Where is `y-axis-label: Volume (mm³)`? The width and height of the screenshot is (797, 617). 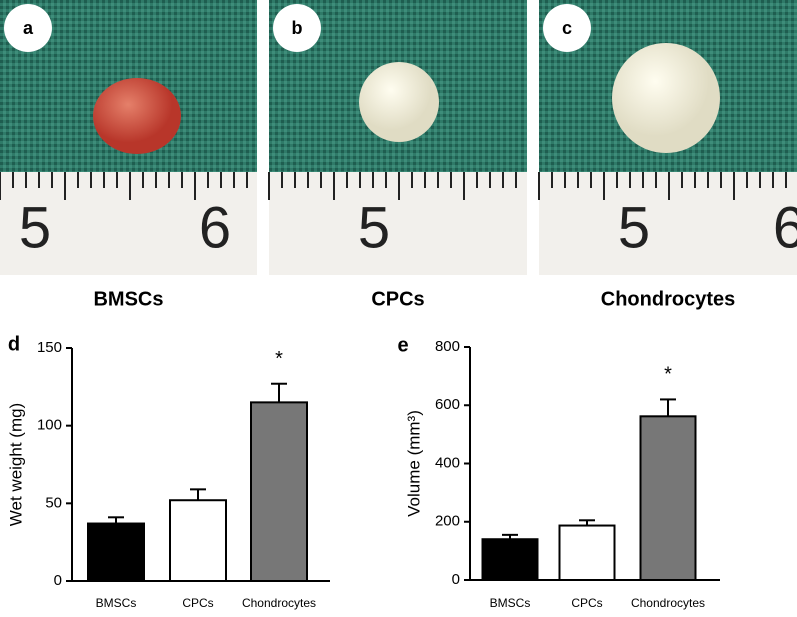
y-axis-label: Volume (mm³) is located at coordinates (413, 463).